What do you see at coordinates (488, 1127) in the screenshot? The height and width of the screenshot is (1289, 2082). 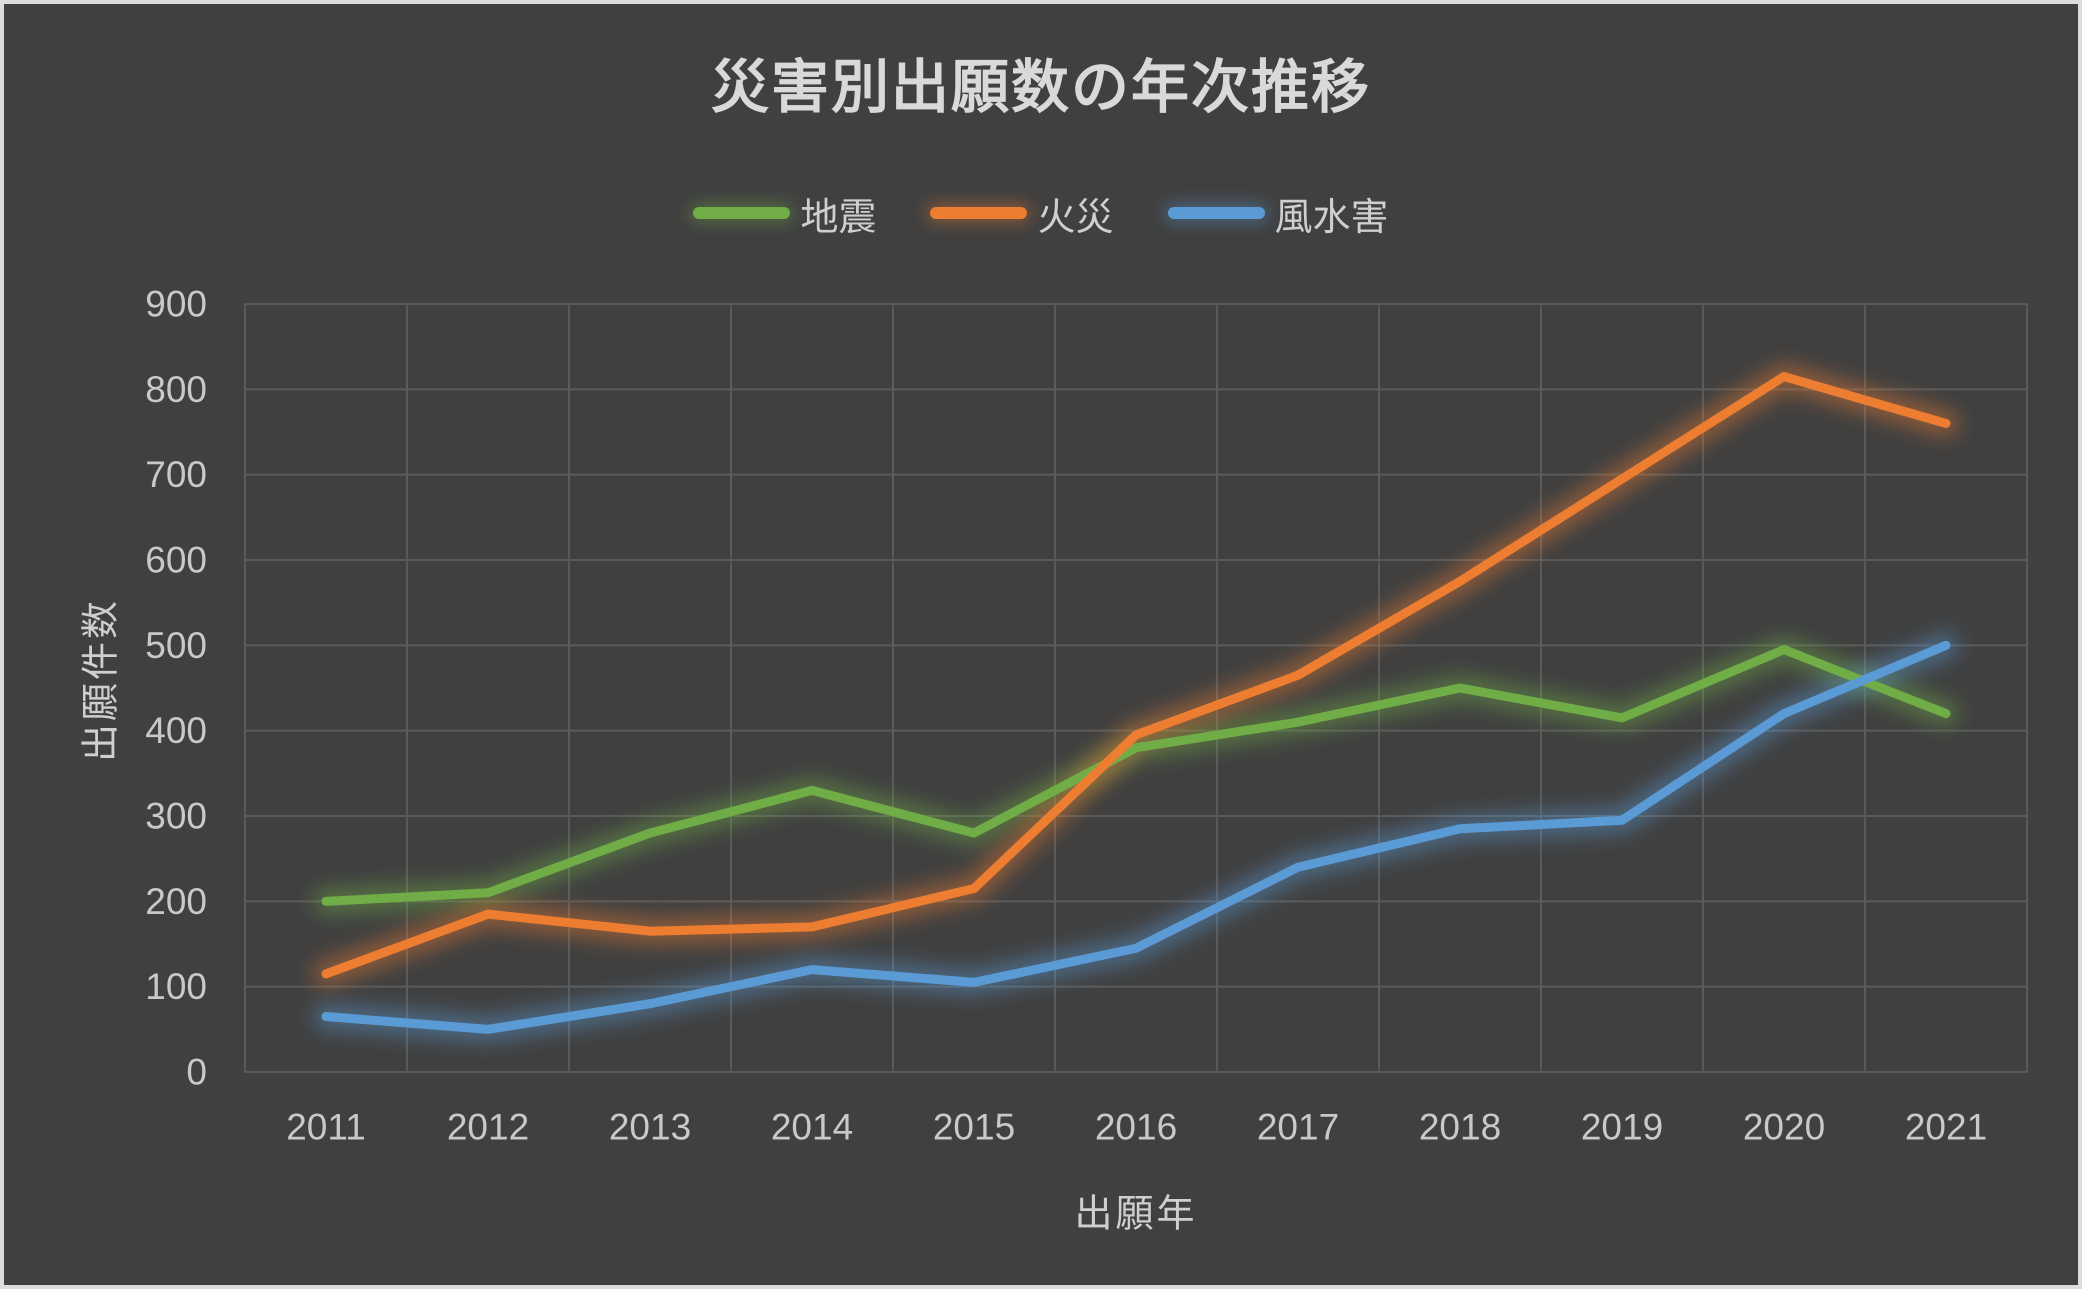 I see `x-tick-label: 2012` at bounding box center [488, 1127].